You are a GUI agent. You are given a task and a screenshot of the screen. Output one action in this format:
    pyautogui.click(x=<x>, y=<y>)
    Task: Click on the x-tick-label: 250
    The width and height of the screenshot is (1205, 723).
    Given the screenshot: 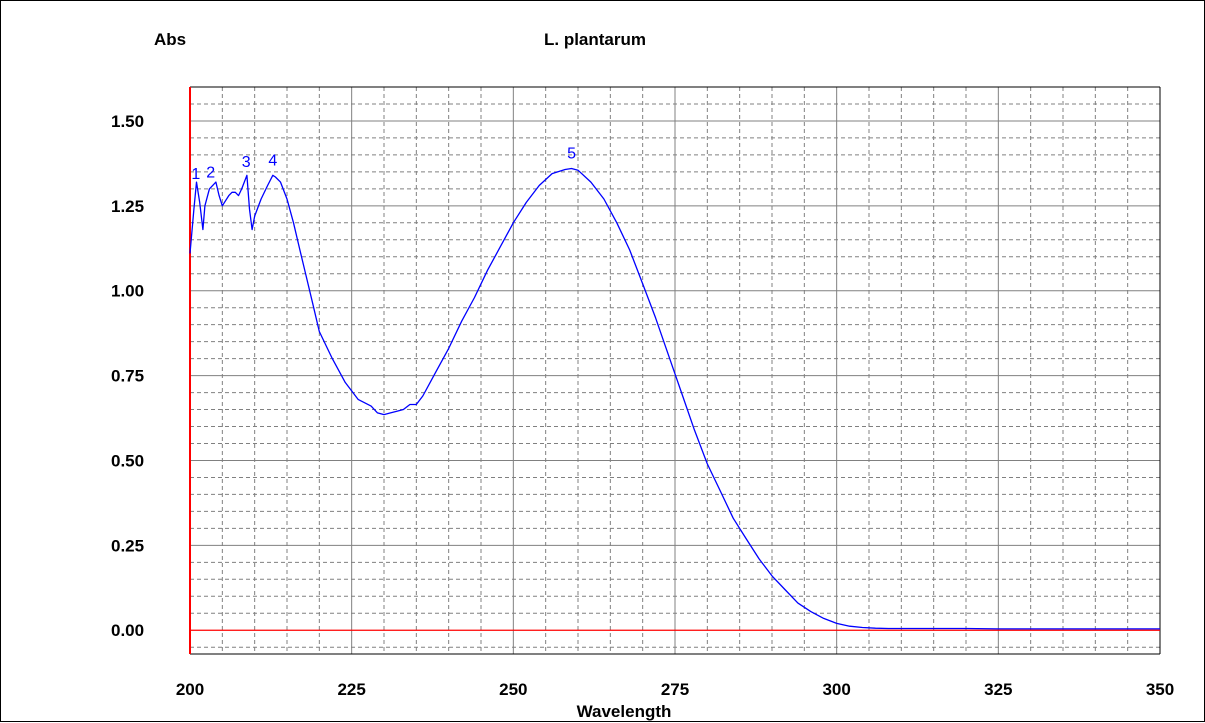 What is the action you would take?
    pyautogui.click(x=513, y=689)
    